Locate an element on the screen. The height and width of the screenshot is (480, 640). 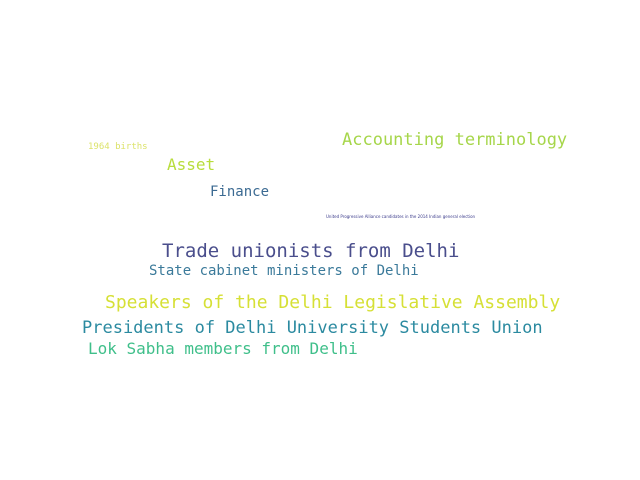
word-finance: Finance is located at coordinates (240, 192).